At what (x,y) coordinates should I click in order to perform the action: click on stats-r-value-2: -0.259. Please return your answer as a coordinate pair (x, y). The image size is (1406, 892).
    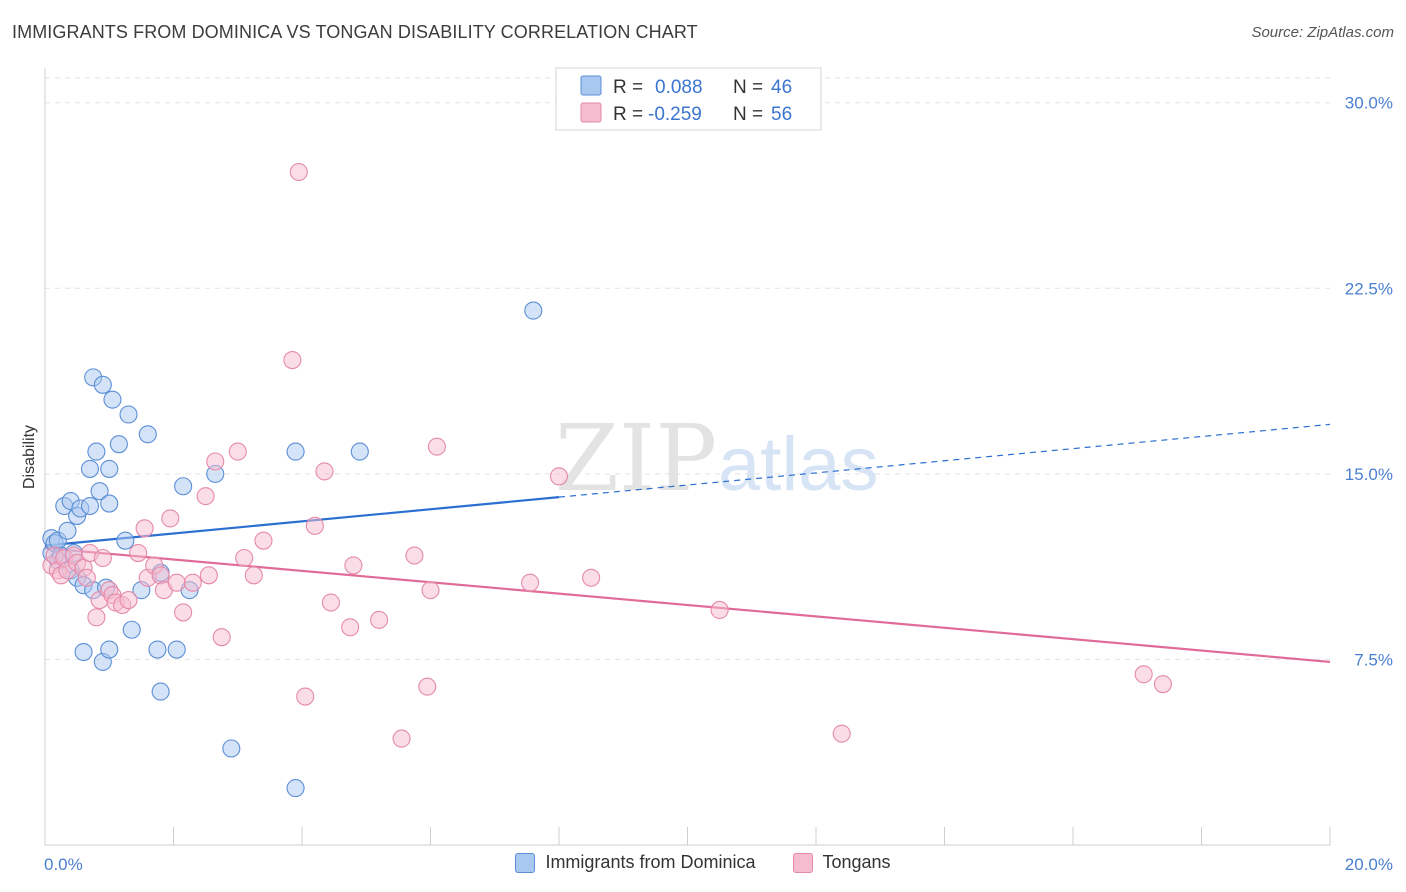
    Looking at the image, I should click on (675, 114).